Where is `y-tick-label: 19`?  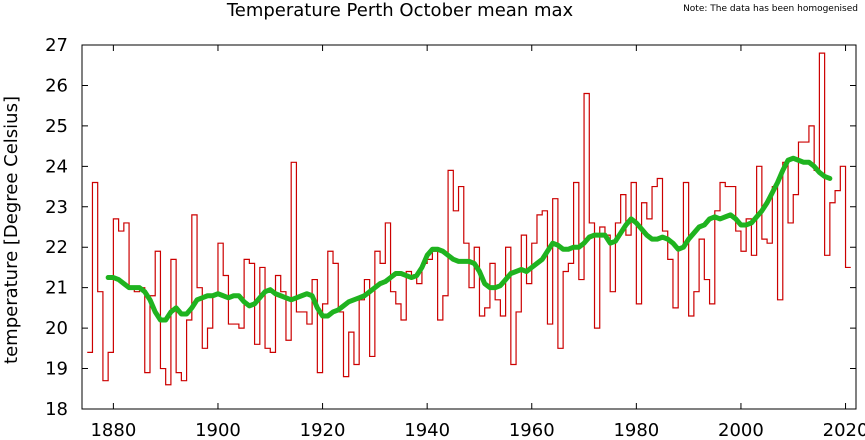
y-tick-label: 19 is located at coordinates (56, 369).